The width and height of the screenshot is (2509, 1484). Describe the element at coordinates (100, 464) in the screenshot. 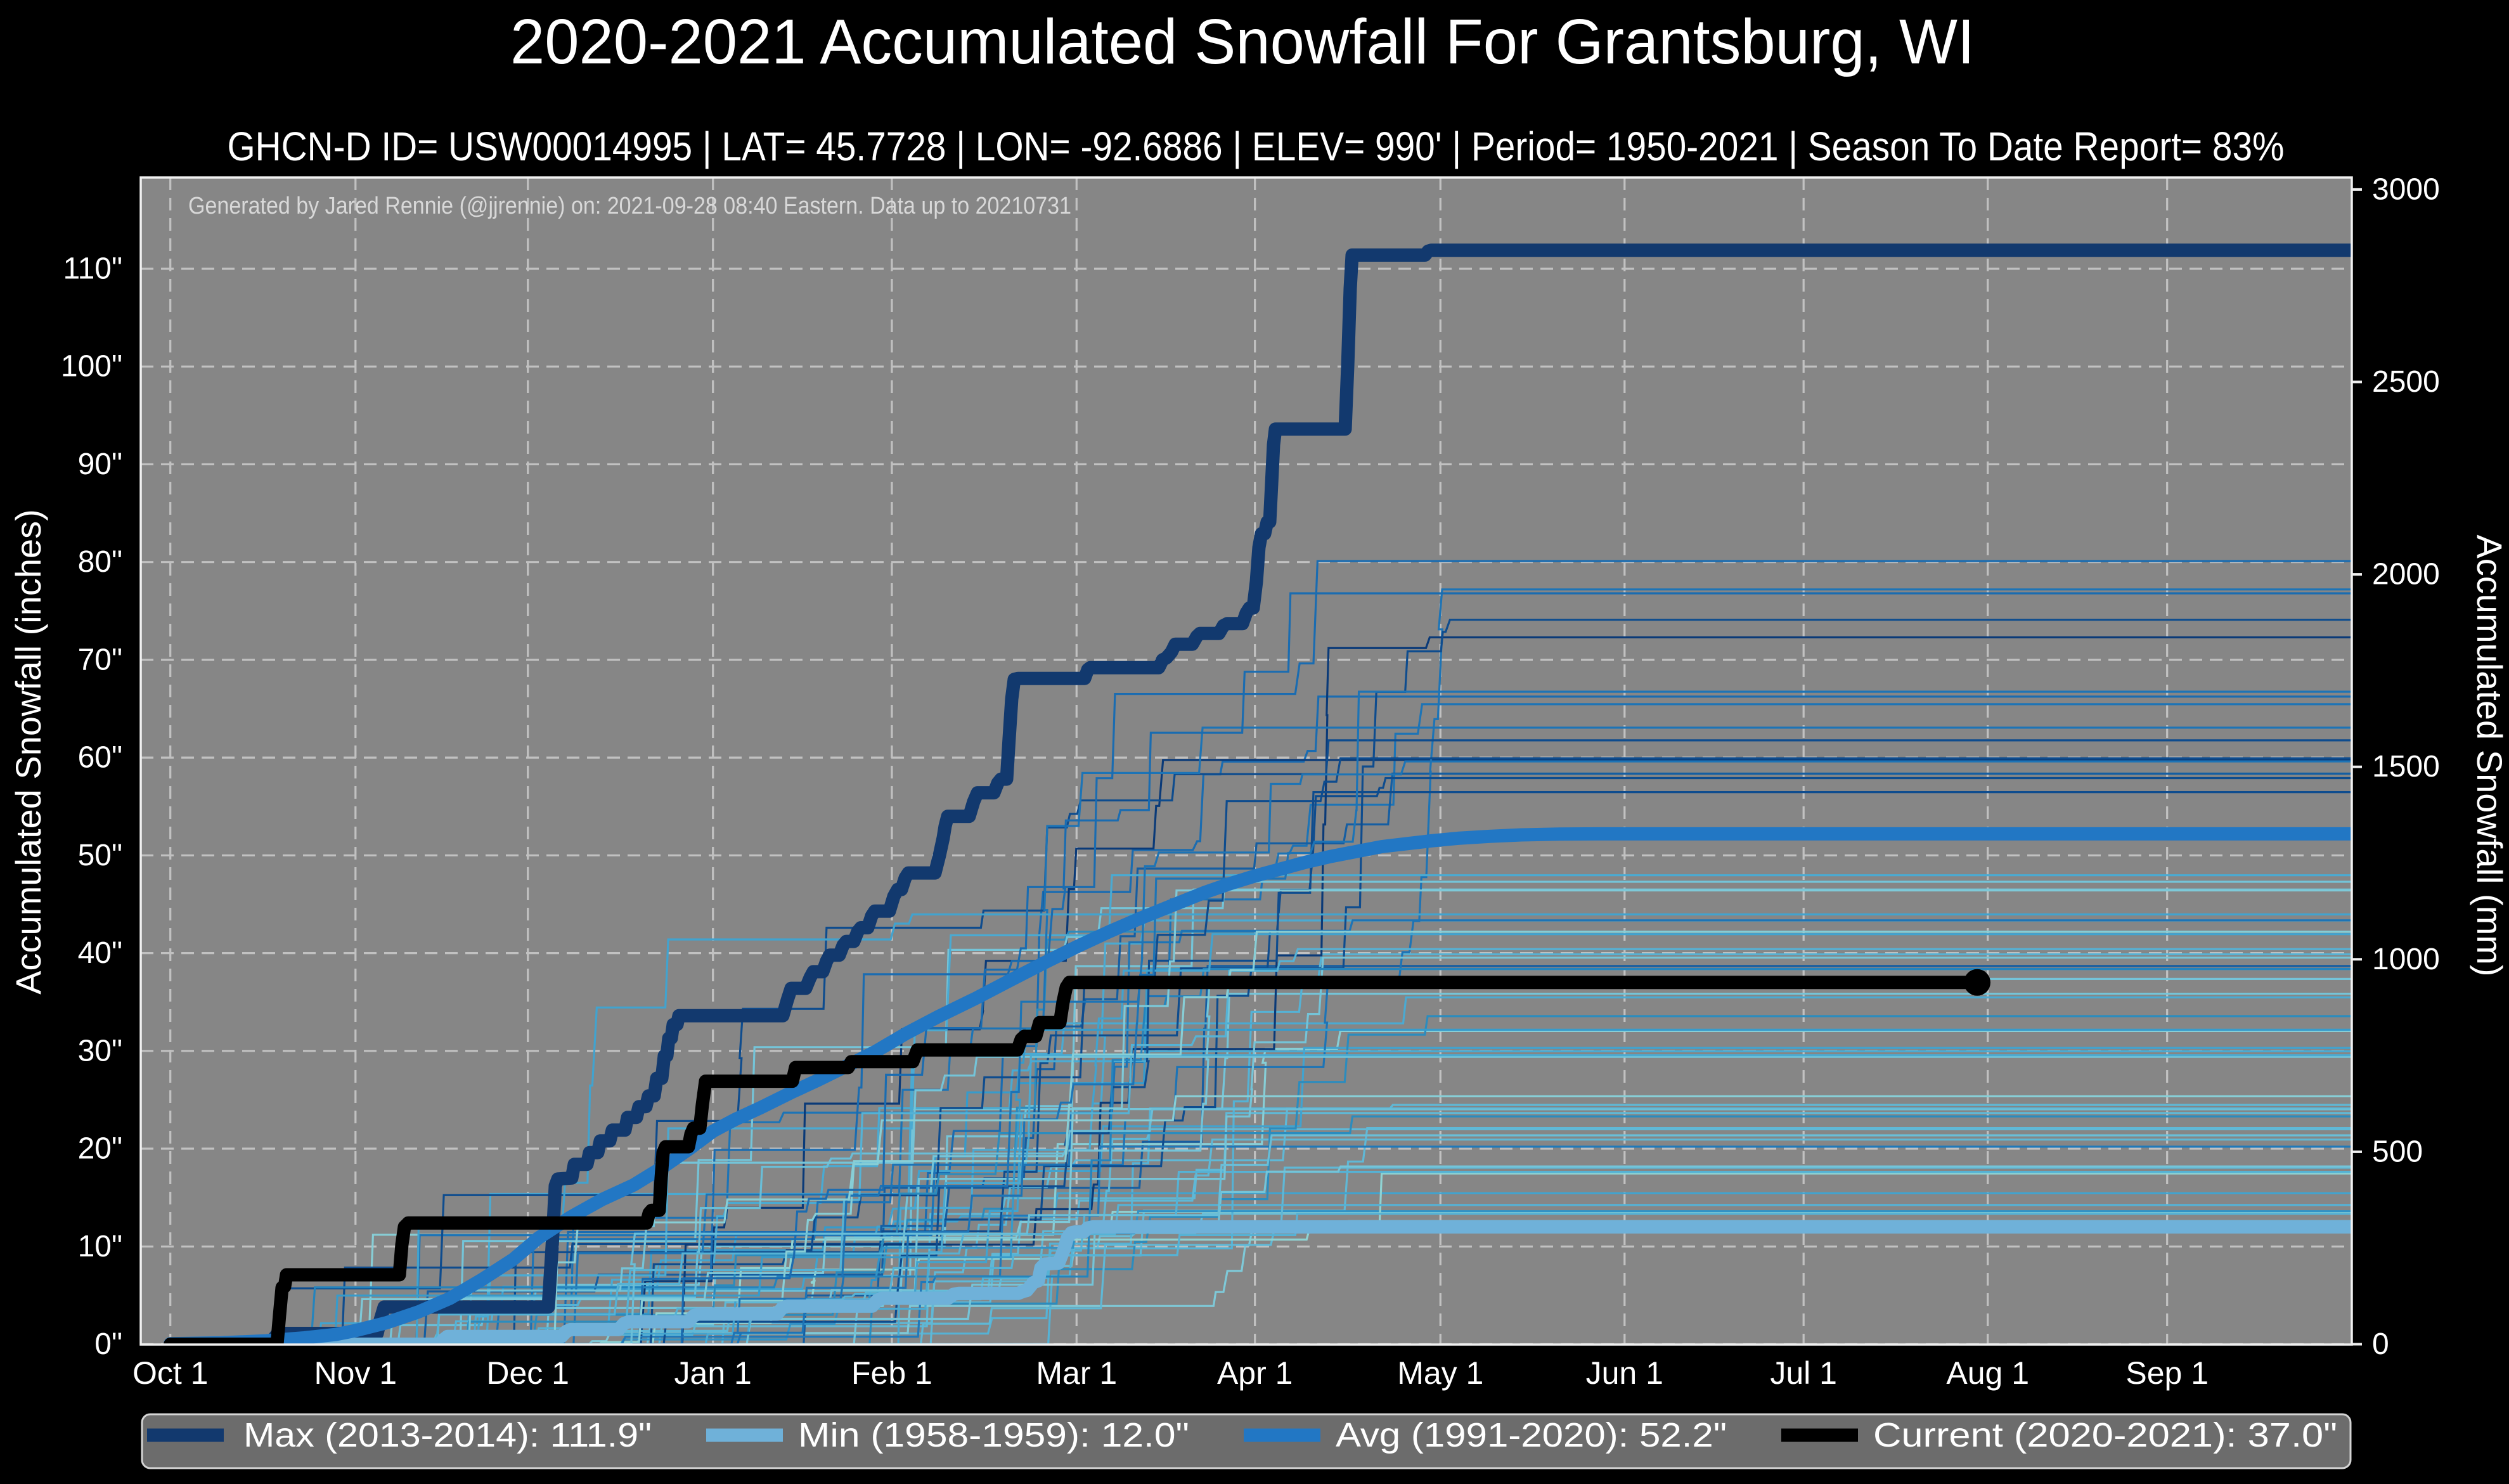

I see `svg-text: 90"` at that location.